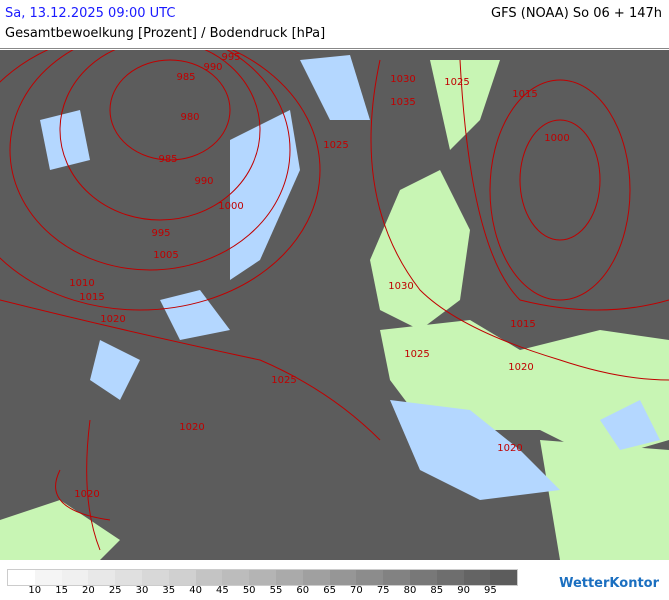 This screenshot has width=669, height=600. What do you see at coordinates (276, 590) in the screenshot?
I see `legend-tick: 55` at bounding box center [276, 590].